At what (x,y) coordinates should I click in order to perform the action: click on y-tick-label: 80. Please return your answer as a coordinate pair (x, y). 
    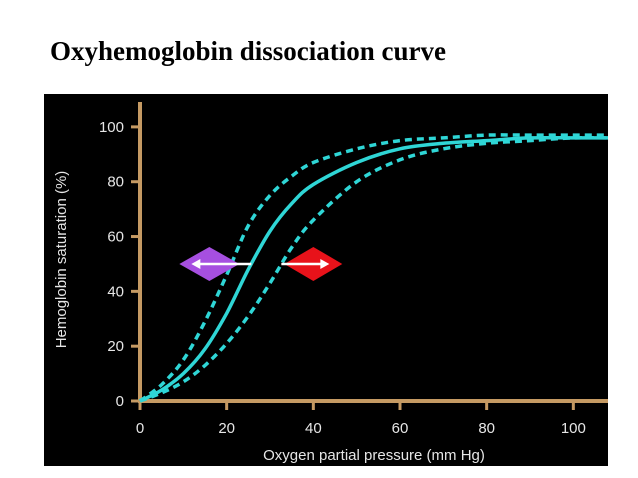
    Looking at the image, I should click on (115, 182).